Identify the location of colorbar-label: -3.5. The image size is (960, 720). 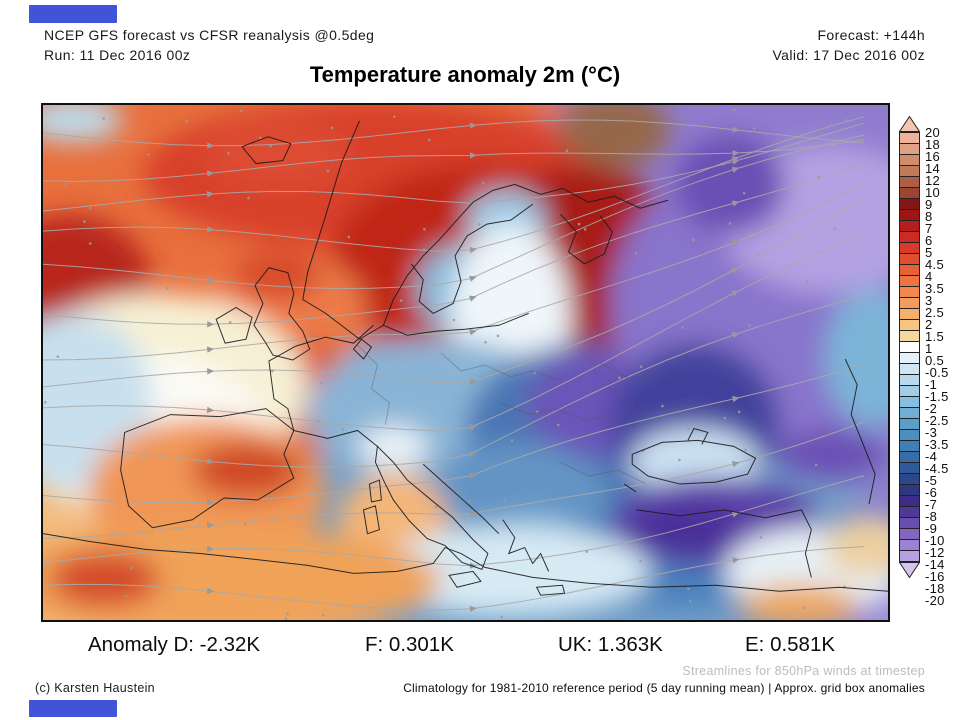
(937, 444).